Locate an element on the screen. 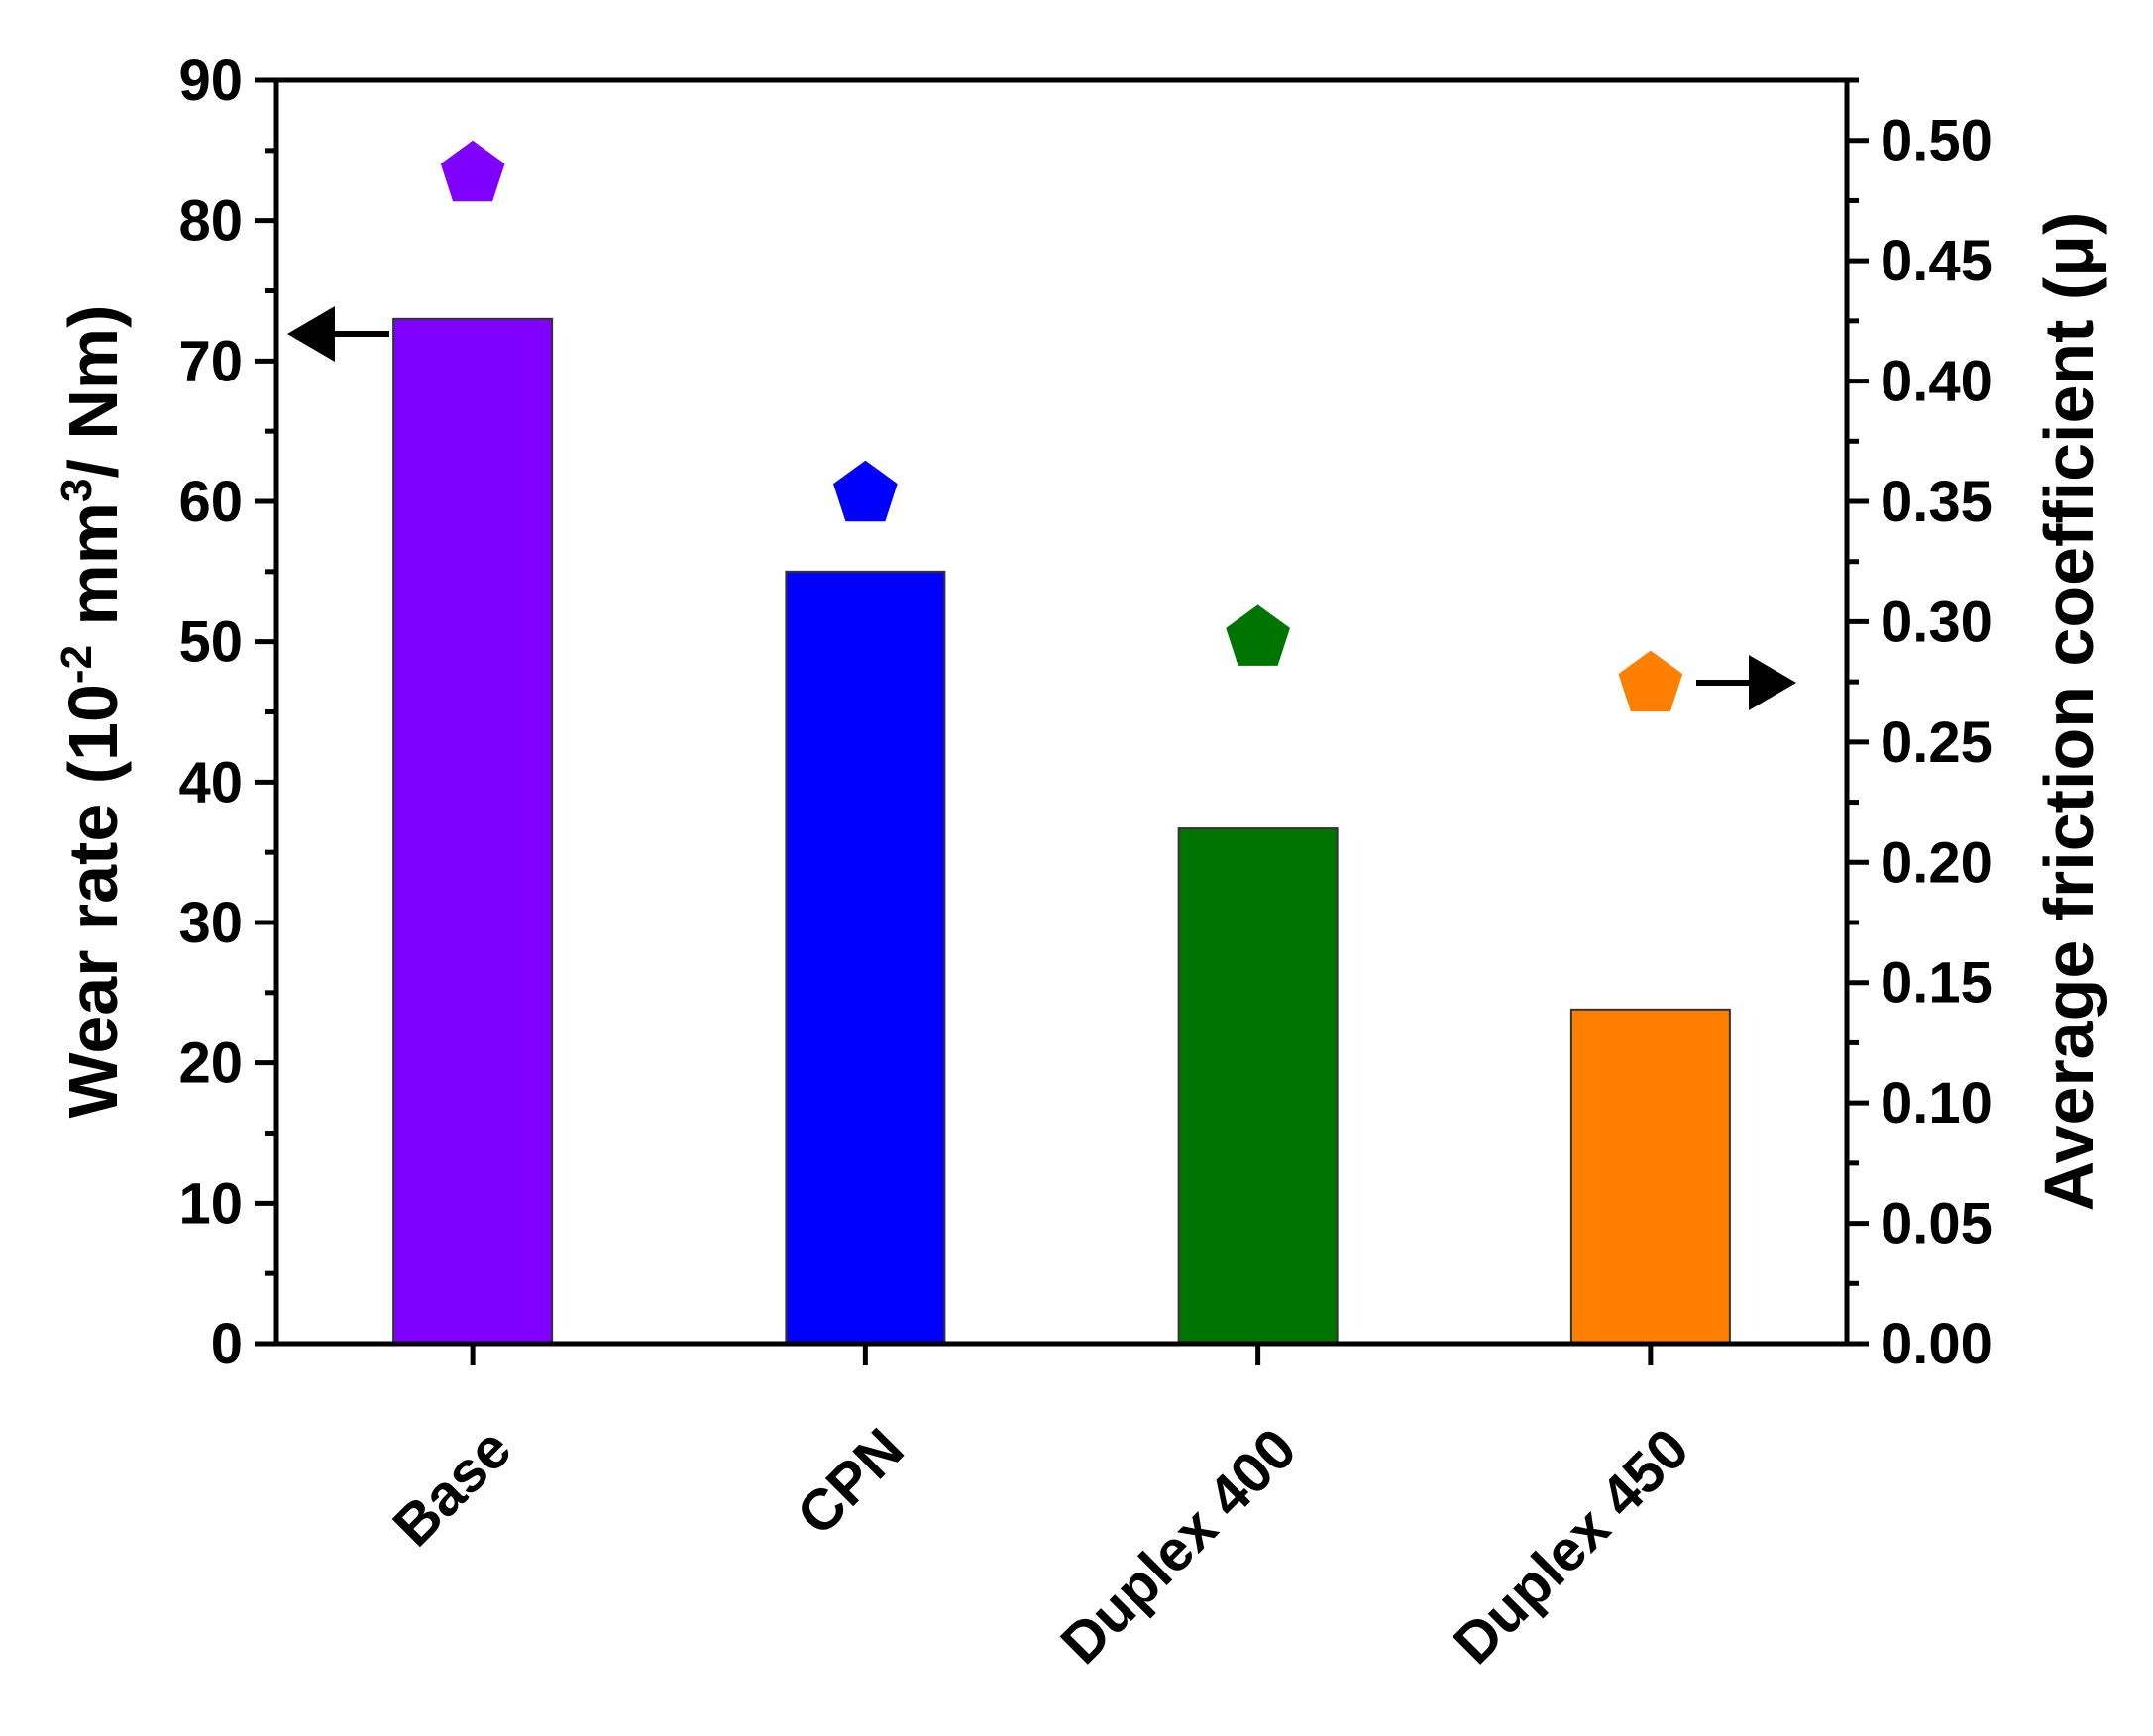  x-tick-label: Duplex 450 is located at coordinates (1572, 1546).